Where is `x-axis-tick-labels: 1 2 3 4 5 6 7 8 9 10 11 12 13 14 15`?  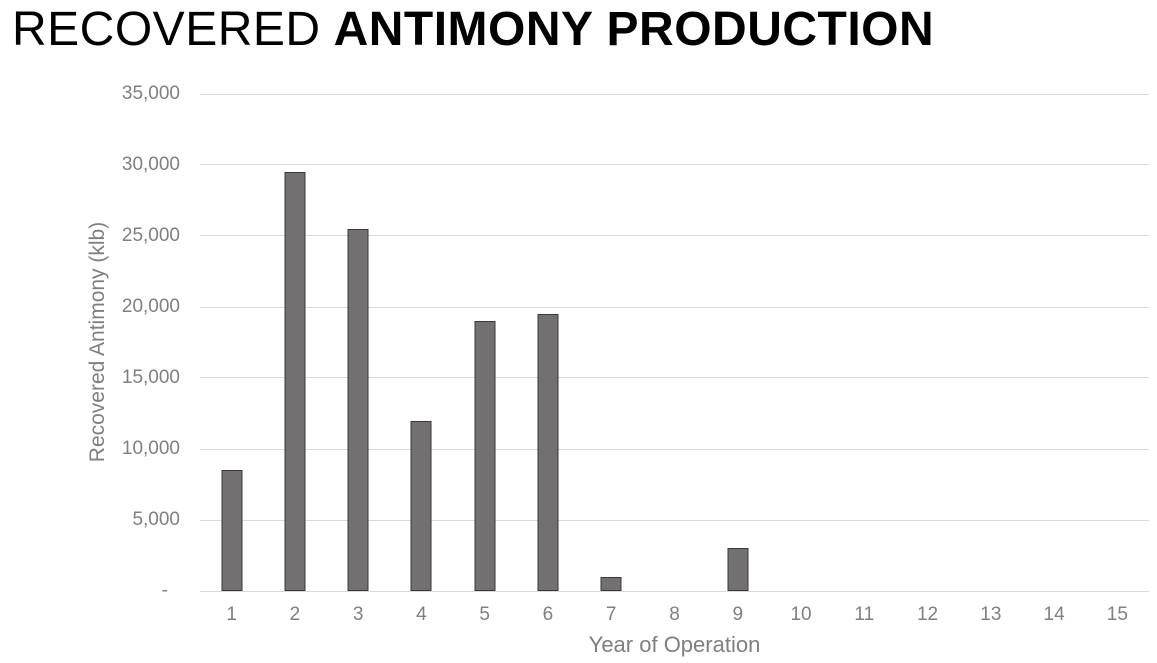 x-axis-tick-labels: 1 2 3 4 5 6 7 8 9 10 11 12 13 14 15 is located at coordinates (674, 616).